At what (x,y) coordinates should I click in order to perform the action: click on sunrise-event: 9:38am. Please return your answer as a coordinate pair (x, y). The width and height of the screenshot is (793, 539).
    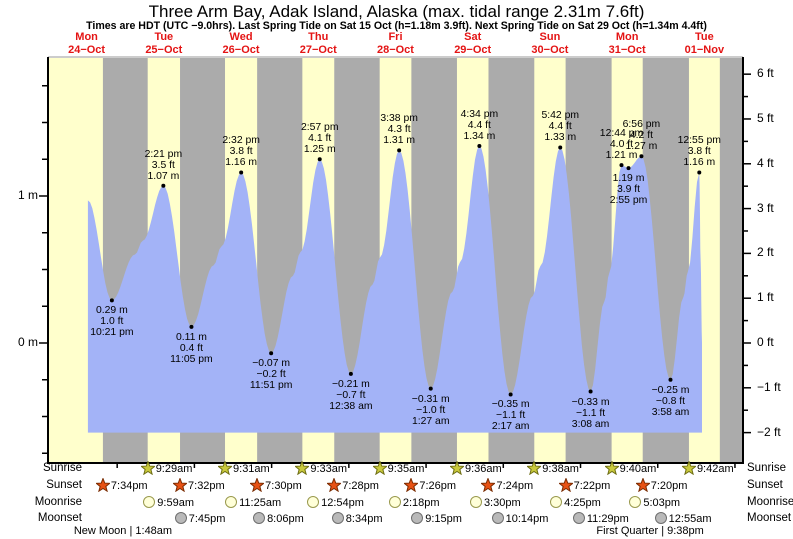
    Looking at the image, I should click on (552, 468).